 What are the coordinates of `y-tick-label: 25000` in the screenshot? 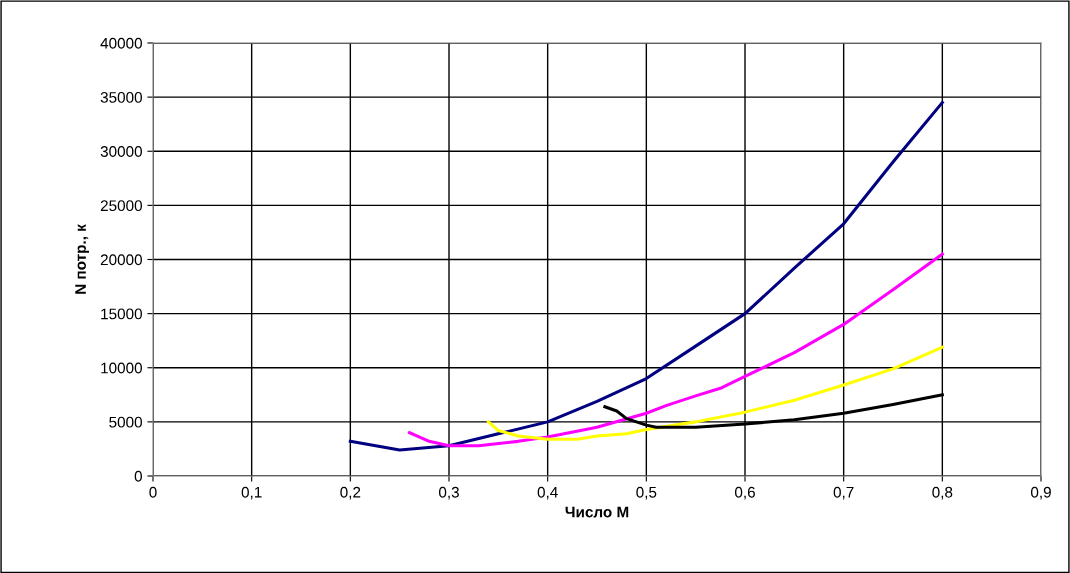 It's located at (121, 206).